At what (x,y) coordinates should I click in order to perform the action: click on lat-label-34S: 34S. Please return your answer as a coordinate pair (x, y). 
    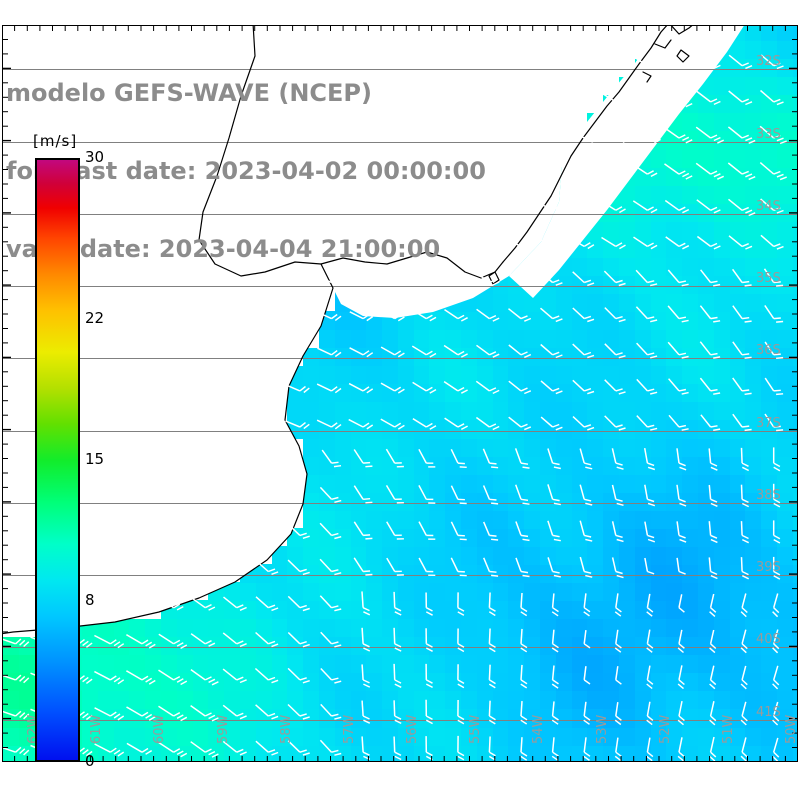
    Looking at the image, I should click on (768, 206).